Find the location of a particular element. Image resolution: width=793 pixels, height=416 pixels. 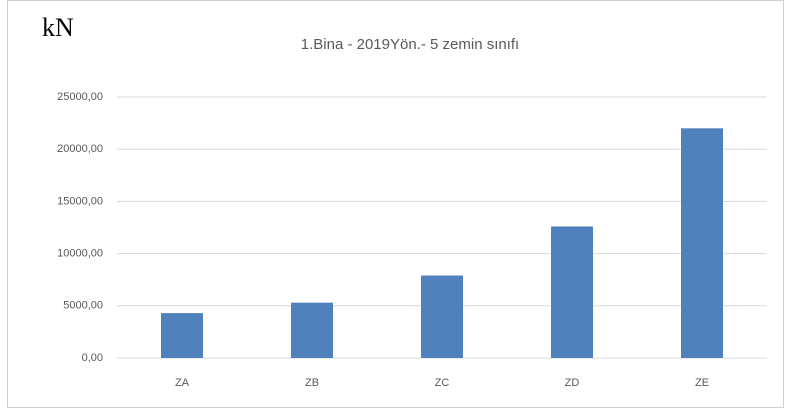

x-tick-label: ZC is located at coordinates (442, 383).